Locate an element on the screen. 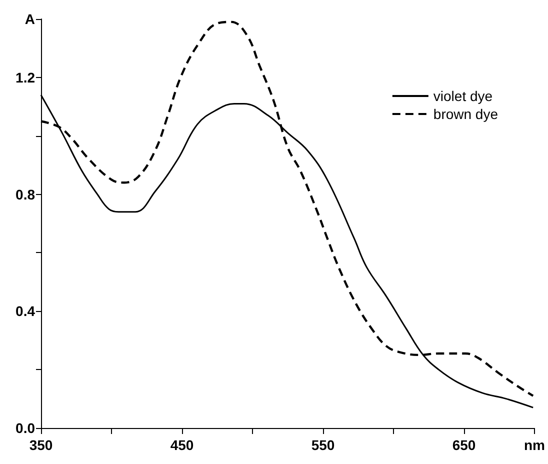 The height and width of the screenshot is (464, 548). y-tick-label: A is located at coordinates (29, 19).